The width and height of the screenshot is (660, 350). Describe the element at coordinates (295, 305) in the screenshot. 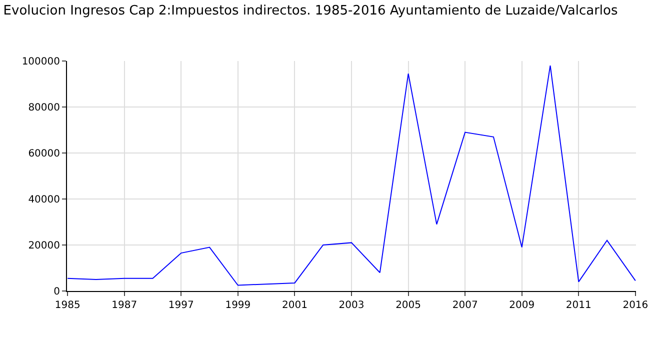

I see `x-tick-label: 2001` at that location.